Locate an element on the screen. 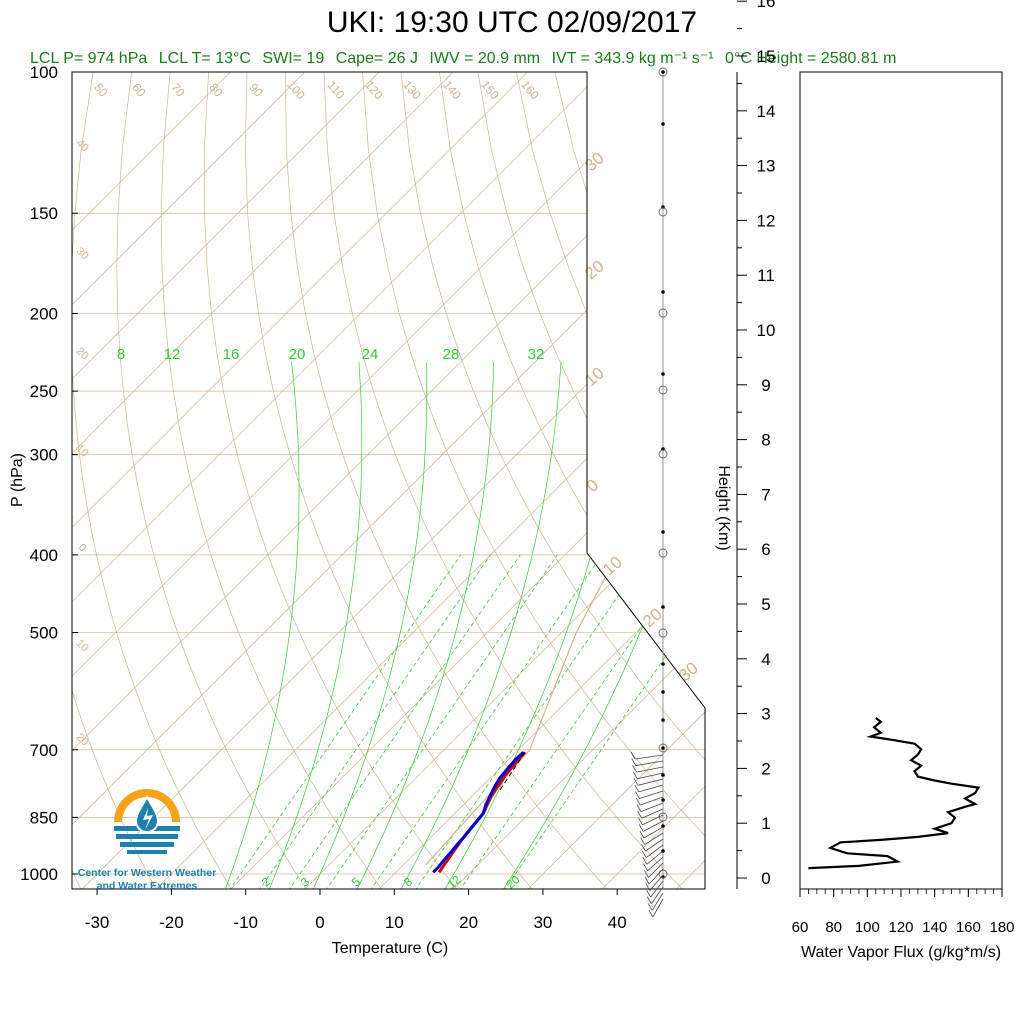  height-tick-label: 12 is located at coordinates (766, 220).